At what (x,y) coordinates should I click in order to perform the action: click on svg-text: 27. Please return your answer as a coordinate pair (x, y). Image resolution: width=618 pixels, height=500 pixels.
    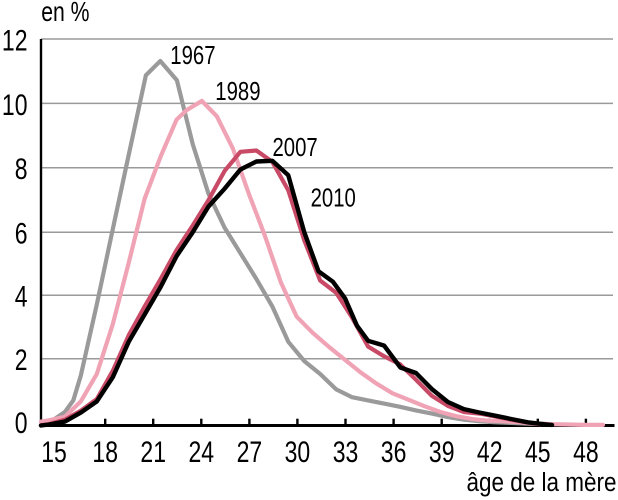
    Looking at the image, I should click on (250, 451).